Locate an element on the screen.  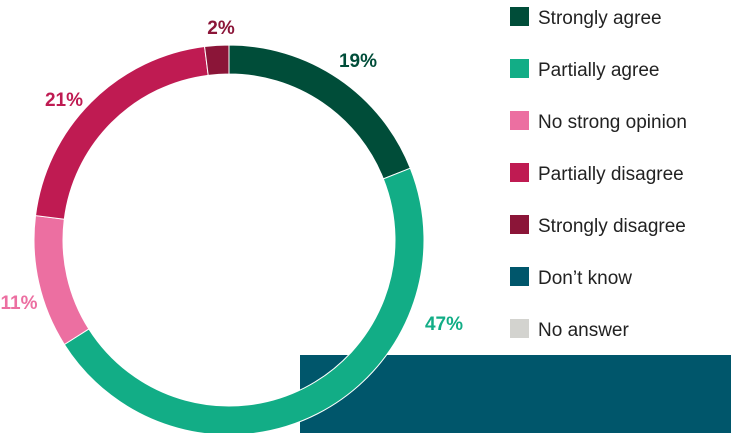
legend-swatch-don-t-know is located at coordinates (519, 276).